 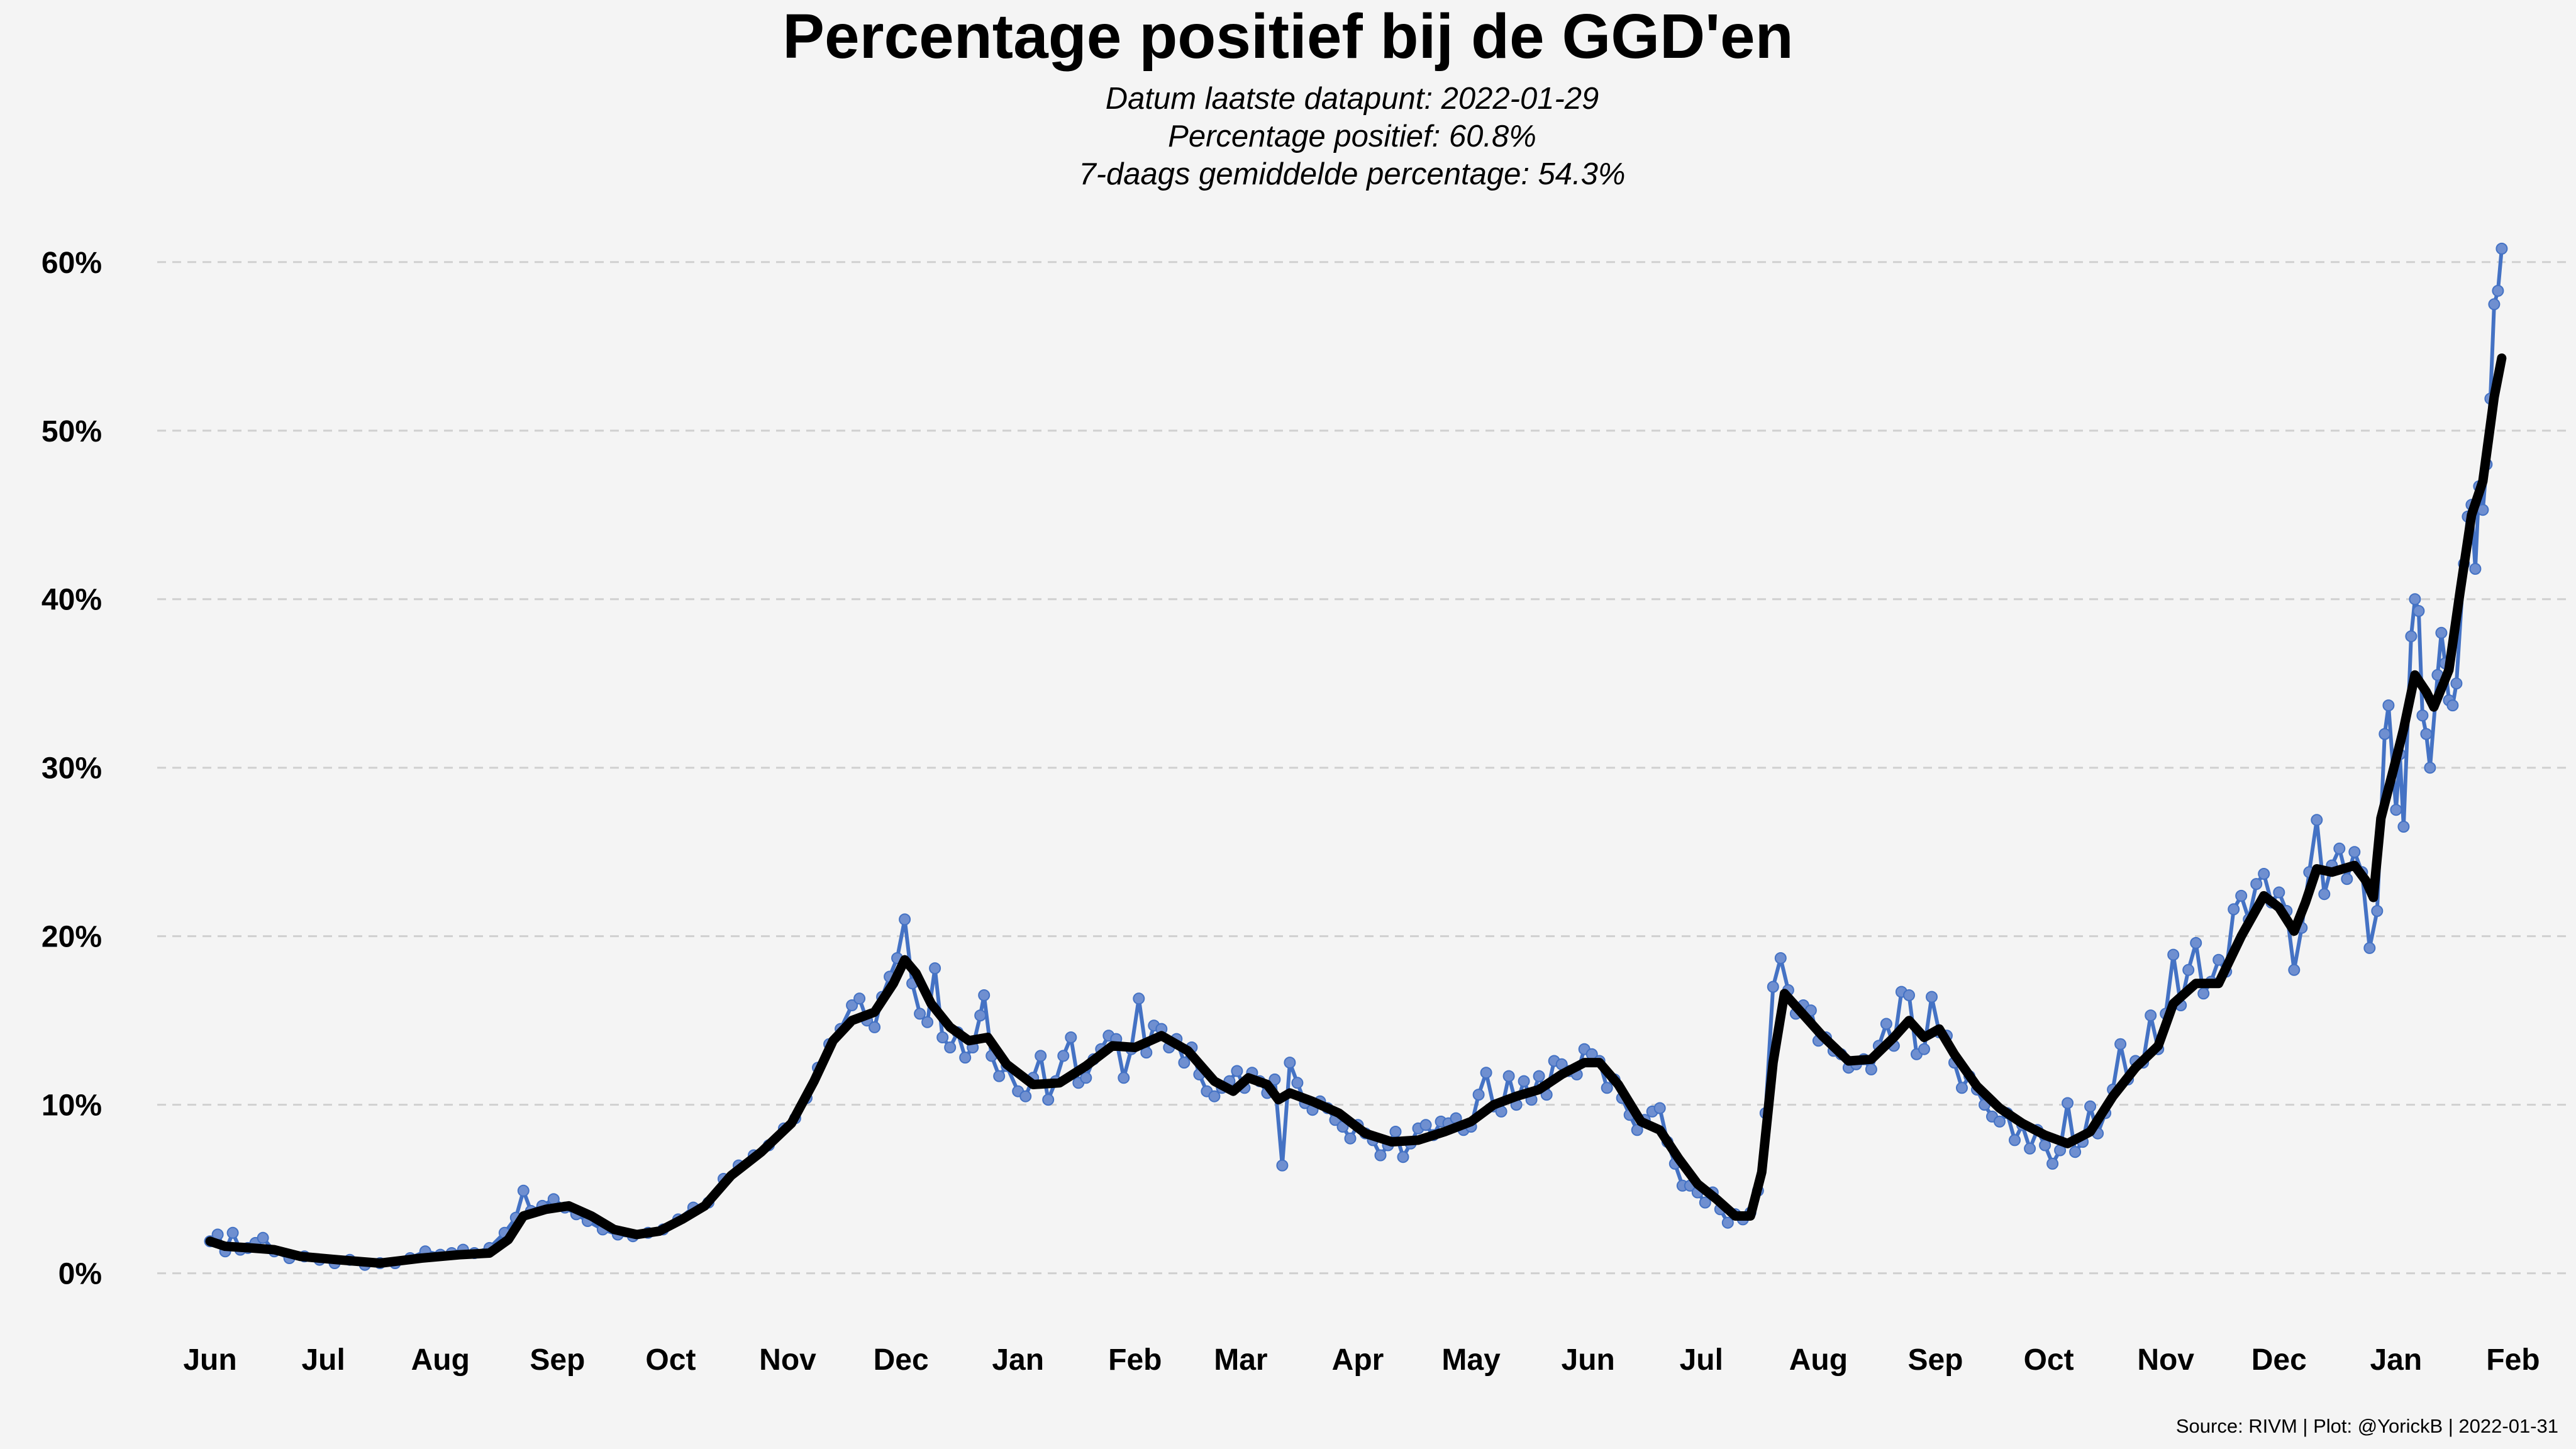 I want to click on y-tick-label: 0%, so click(x=80, y=1274).